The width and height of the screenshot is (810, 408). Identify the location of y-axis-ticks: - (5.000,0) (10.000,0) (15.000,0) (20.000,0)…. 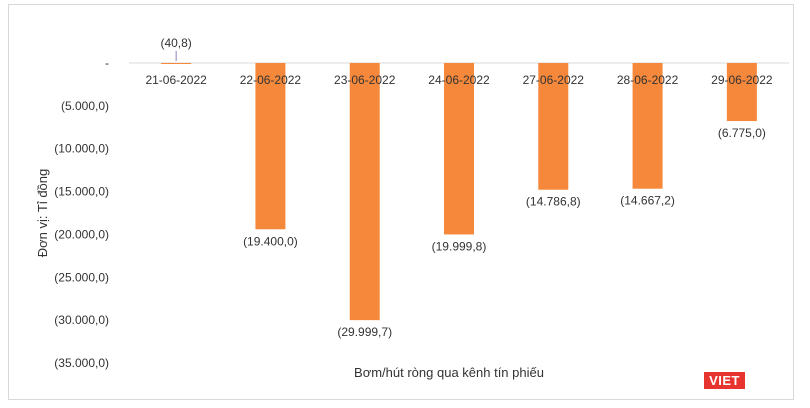
(81, 213).